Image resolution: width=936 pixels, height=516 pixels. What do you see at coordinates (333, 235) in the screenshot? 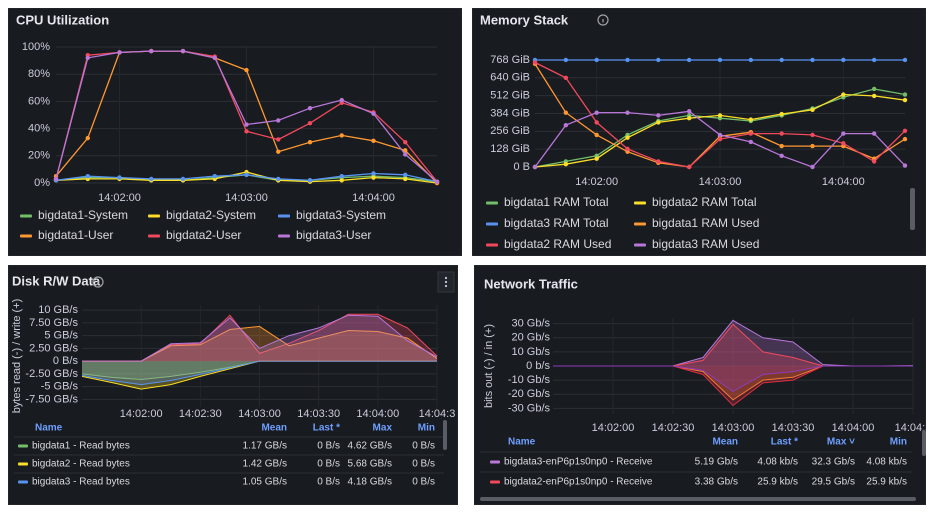
I see `legend-label: bigdata3-User` at bounding box center [333, 235].